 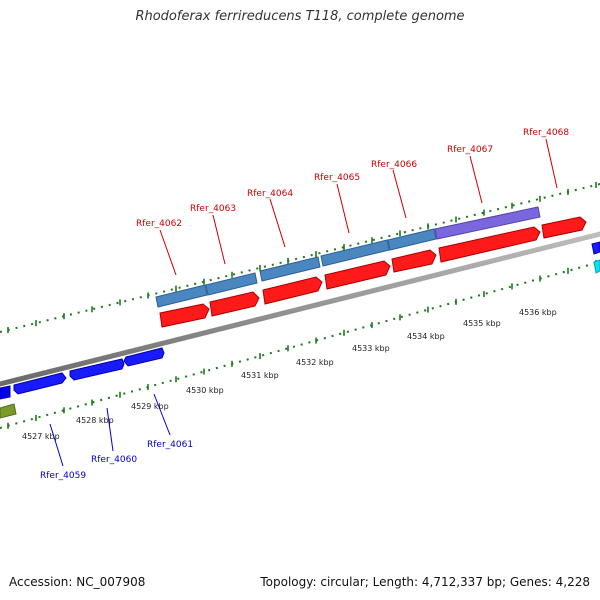 What do you see at coordinates (394, 165) in the screenshot?
I see `gene-label-forward: Rfer_4066` at bounding box center [394, 165].